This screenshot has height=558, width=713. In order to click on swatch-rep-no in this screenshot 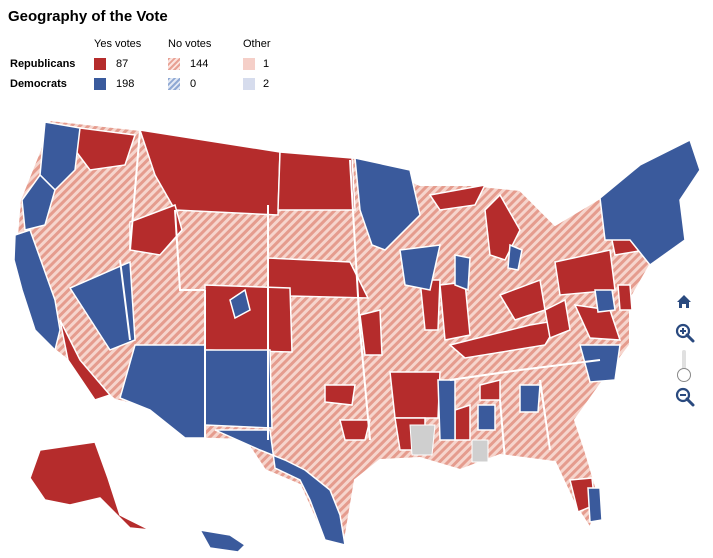, I will do `click(174, 64)`.